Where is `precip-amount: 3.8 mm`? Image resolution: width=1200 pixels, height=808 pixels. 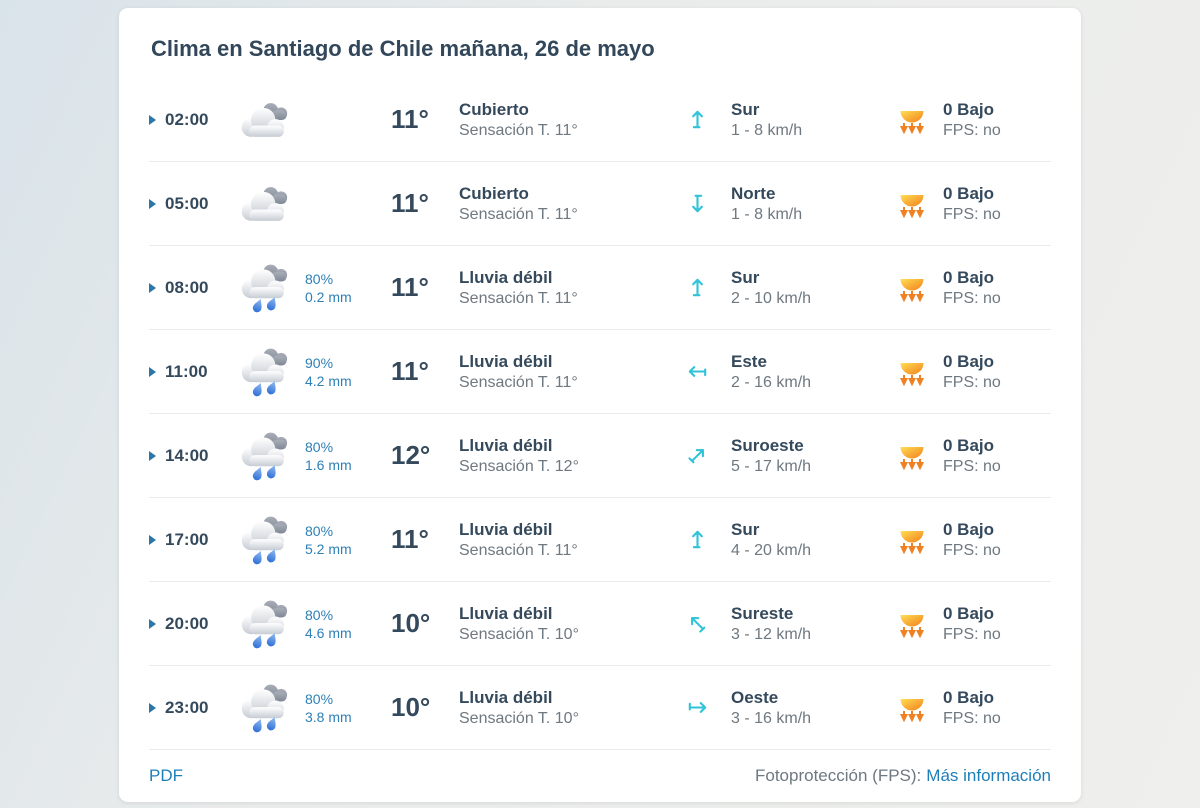 precip-amount: 3.8 mm is located at coordinates (328, 716).